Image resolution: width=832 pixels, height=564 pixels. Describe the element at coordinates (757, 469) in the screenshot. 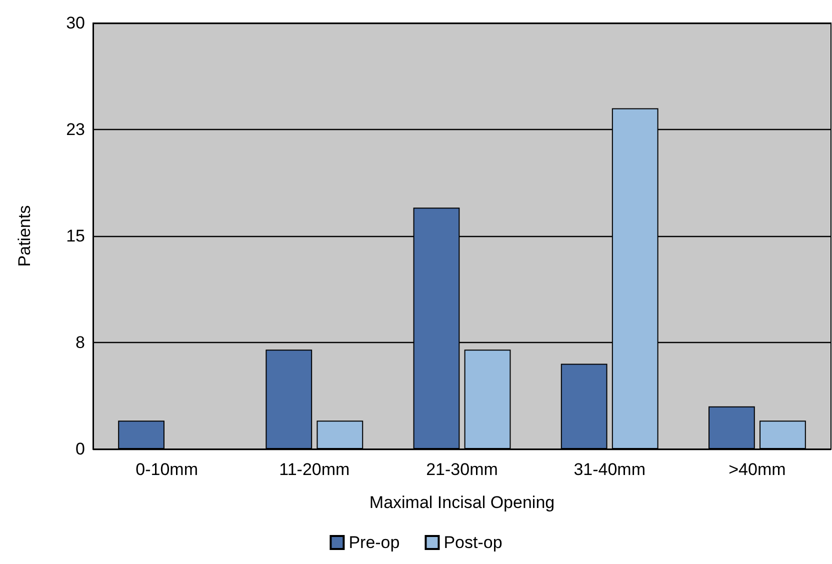

I see `x-tick-label: >40mm` at that location.